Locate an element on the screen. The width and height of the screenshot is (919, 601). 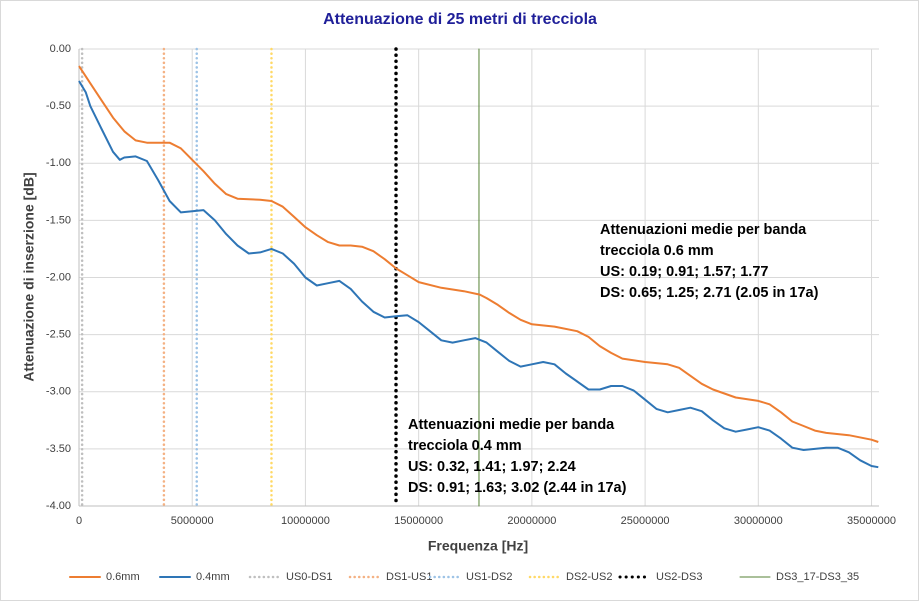
x-tick-label: 15000000 is located at coordinates (418, 521).